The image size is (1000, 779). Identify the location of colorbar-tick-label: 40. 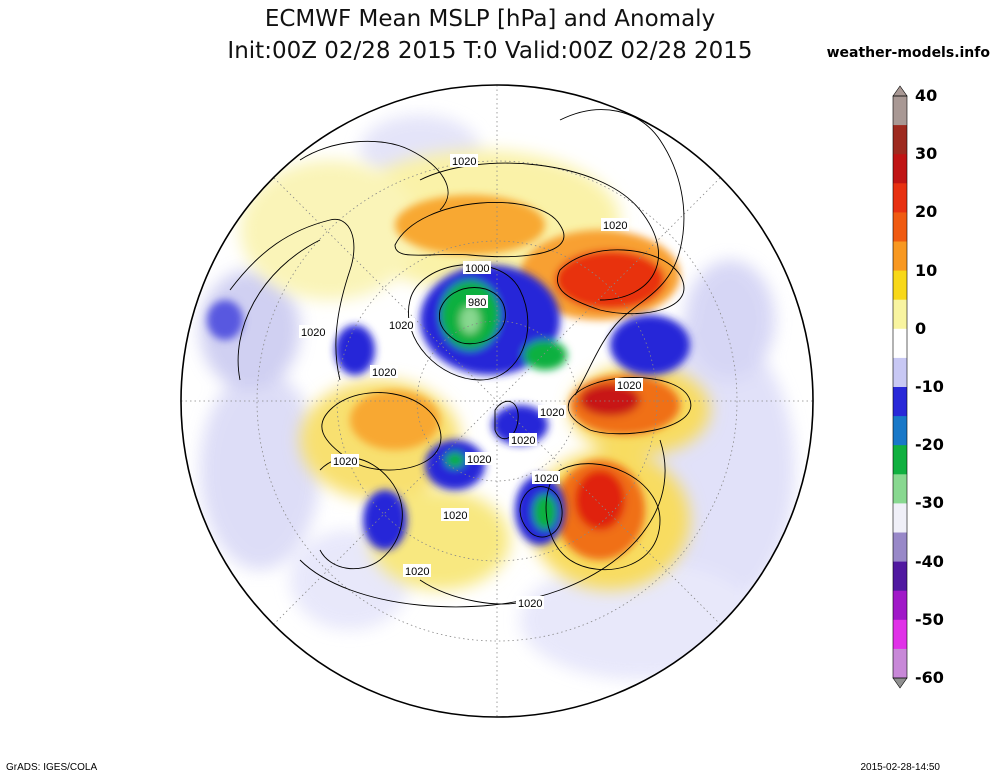
(926, 95).